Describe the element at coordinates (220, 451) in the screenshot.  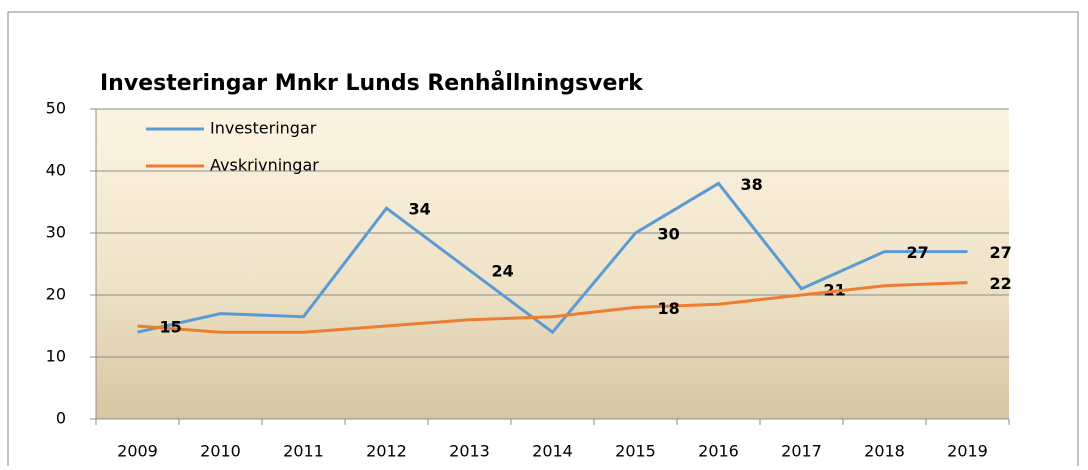
I see `x-tick-label: 2010` at that location.